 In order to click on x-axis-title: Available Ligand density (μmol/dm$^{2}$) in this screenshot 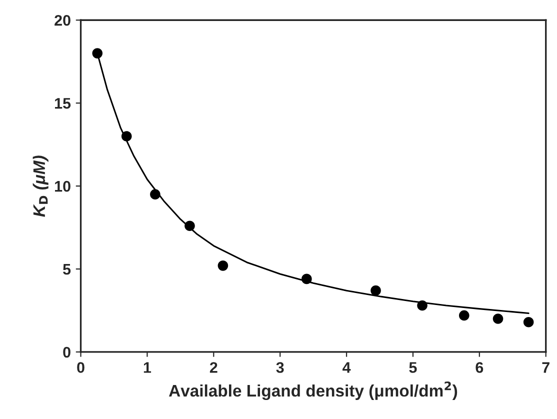, I will do `click(313, 390)`.